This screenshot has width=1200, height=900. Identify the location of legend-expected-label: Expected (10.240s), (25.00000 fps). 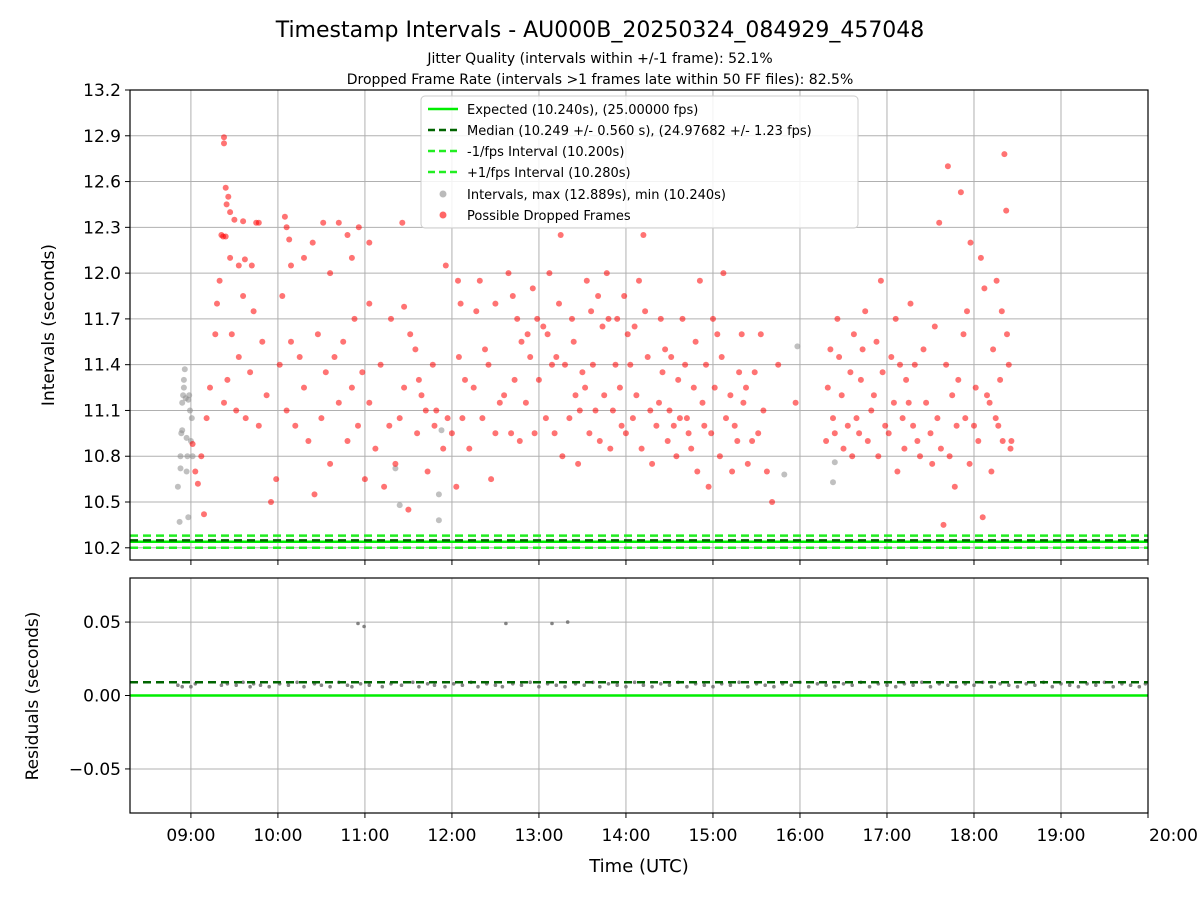
(582, 110).